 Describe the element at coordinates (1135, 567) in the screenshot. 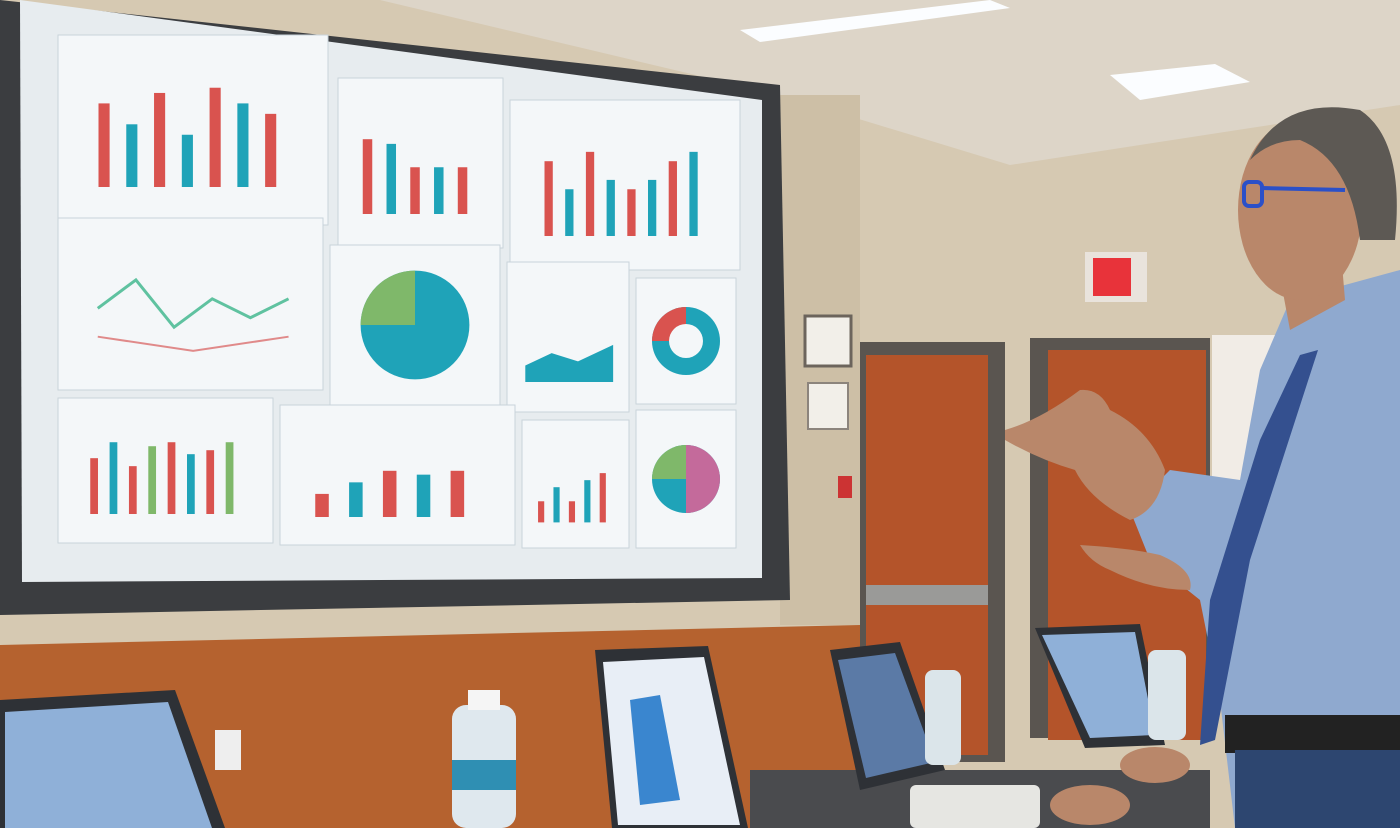

I see `presenter-open-hand` at that location.